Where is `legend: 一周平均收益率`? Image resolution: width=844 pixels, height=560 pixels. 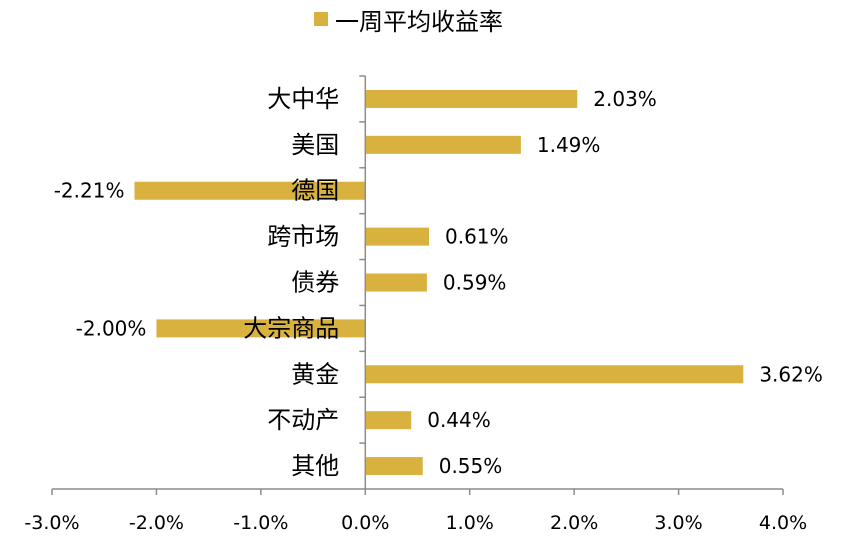
legend: 一周平均收益率 is located at coordinates (408, 22).